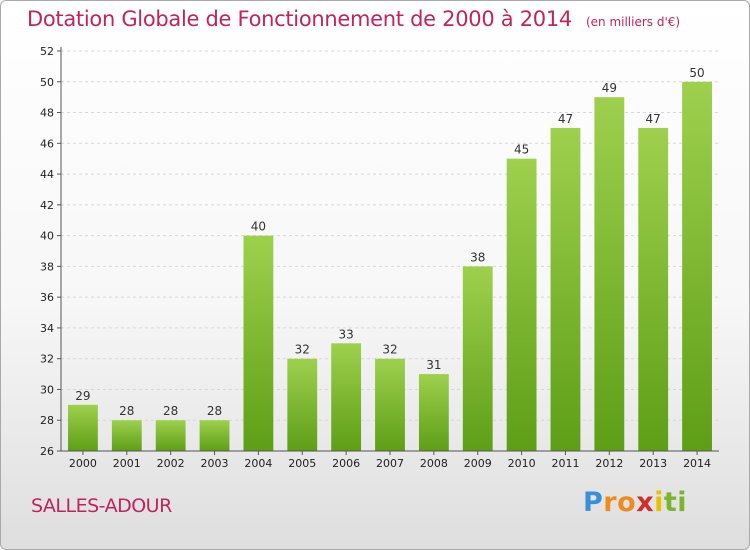  Describe the element at coordinates (302, 463) in the screenshot. I see `x-tick-label: 2005` at that location.